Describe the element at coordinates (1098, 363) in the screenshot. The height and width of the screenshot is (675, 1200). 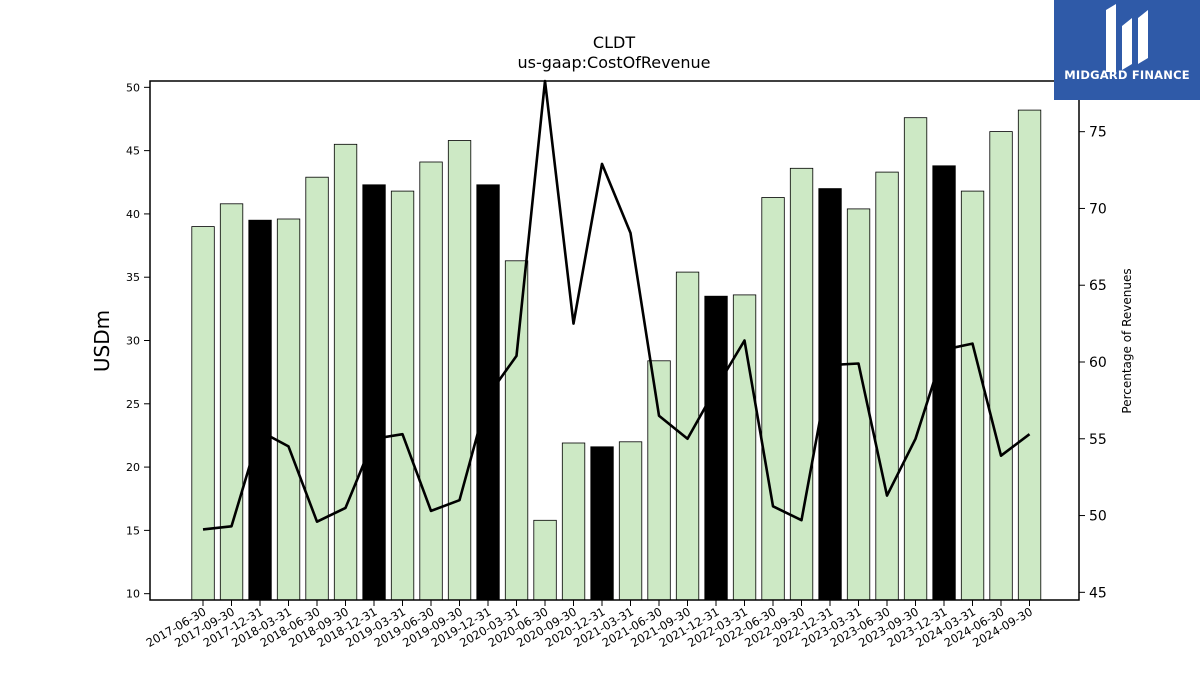
I see `y2-tick-label: 60` at that location.